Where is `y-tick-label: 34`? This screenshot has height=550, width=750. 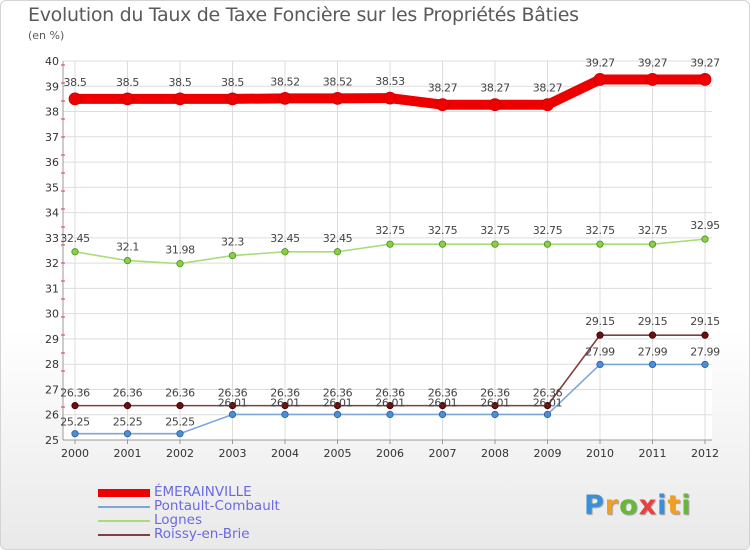
y-tick-label: 34 is located at coordinates (52, 213).